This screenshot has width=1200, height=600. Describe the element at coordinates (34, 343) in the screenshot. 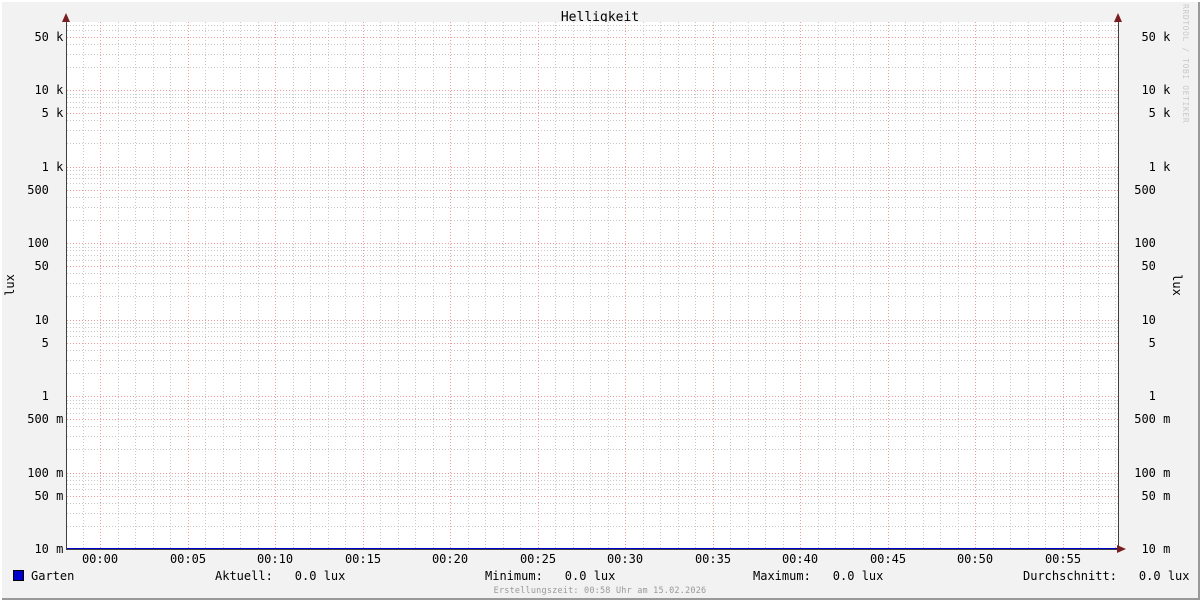

I see `y-tick-label-left: 5` at that location.